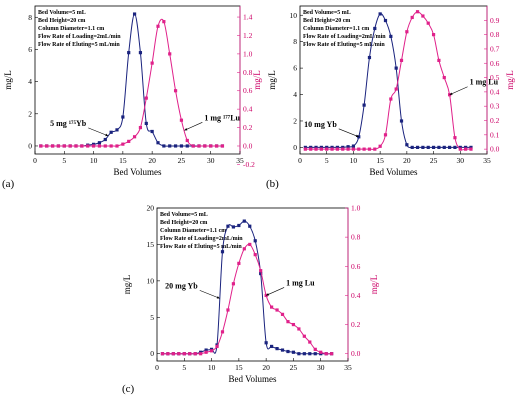 The height and width of the screenshot is (403, 521). Describe the element at coordinates (388, 81) in the screenshot. I see `series-line` at that location.